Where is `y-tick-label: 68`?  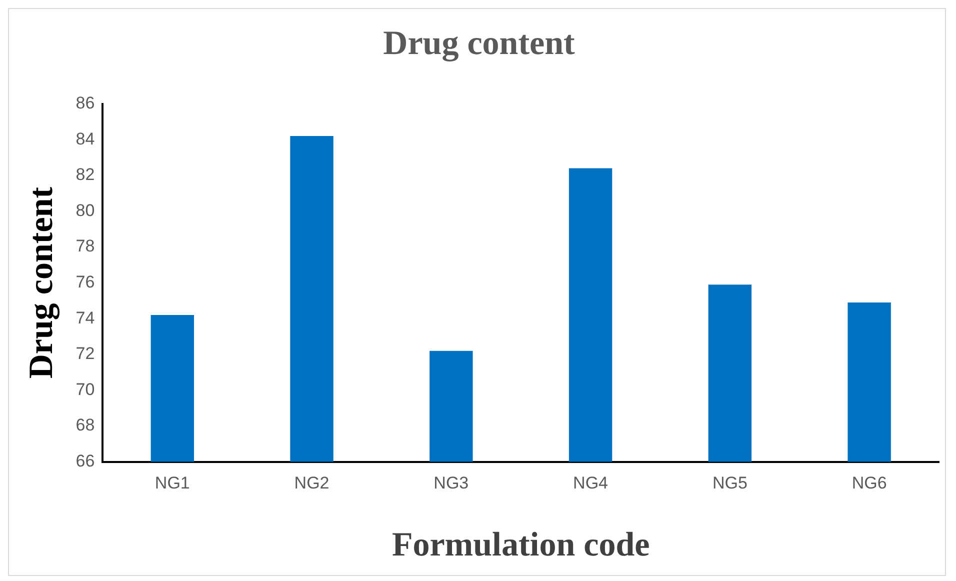
y-tick-label: 68 is located at coordinates (85, 425).